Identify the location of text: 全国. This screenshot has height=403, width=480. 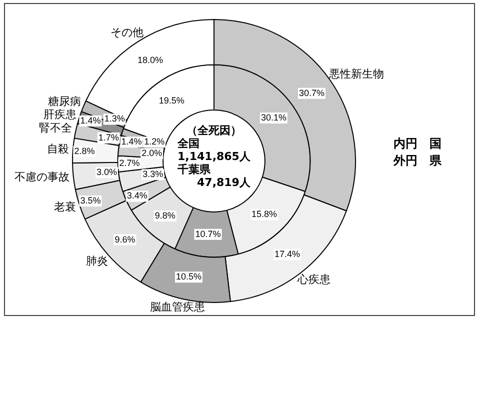
(188, 143).